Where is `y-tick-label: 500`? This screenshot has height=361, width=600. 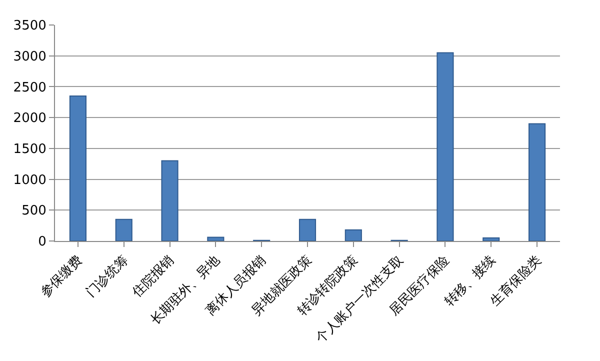
y-tick-label: 500 is located at coordinates (34, 211).